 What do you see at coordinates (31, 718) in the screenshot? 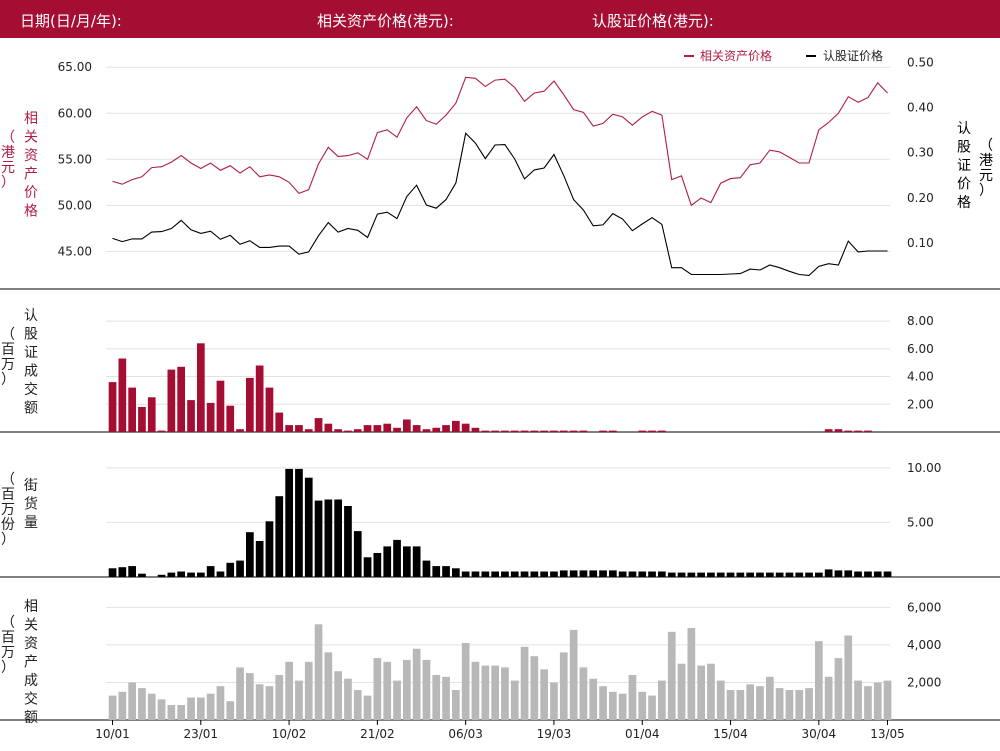
I see `underlying-turnover-axis-label: 额` at bounding box center [31, 718].